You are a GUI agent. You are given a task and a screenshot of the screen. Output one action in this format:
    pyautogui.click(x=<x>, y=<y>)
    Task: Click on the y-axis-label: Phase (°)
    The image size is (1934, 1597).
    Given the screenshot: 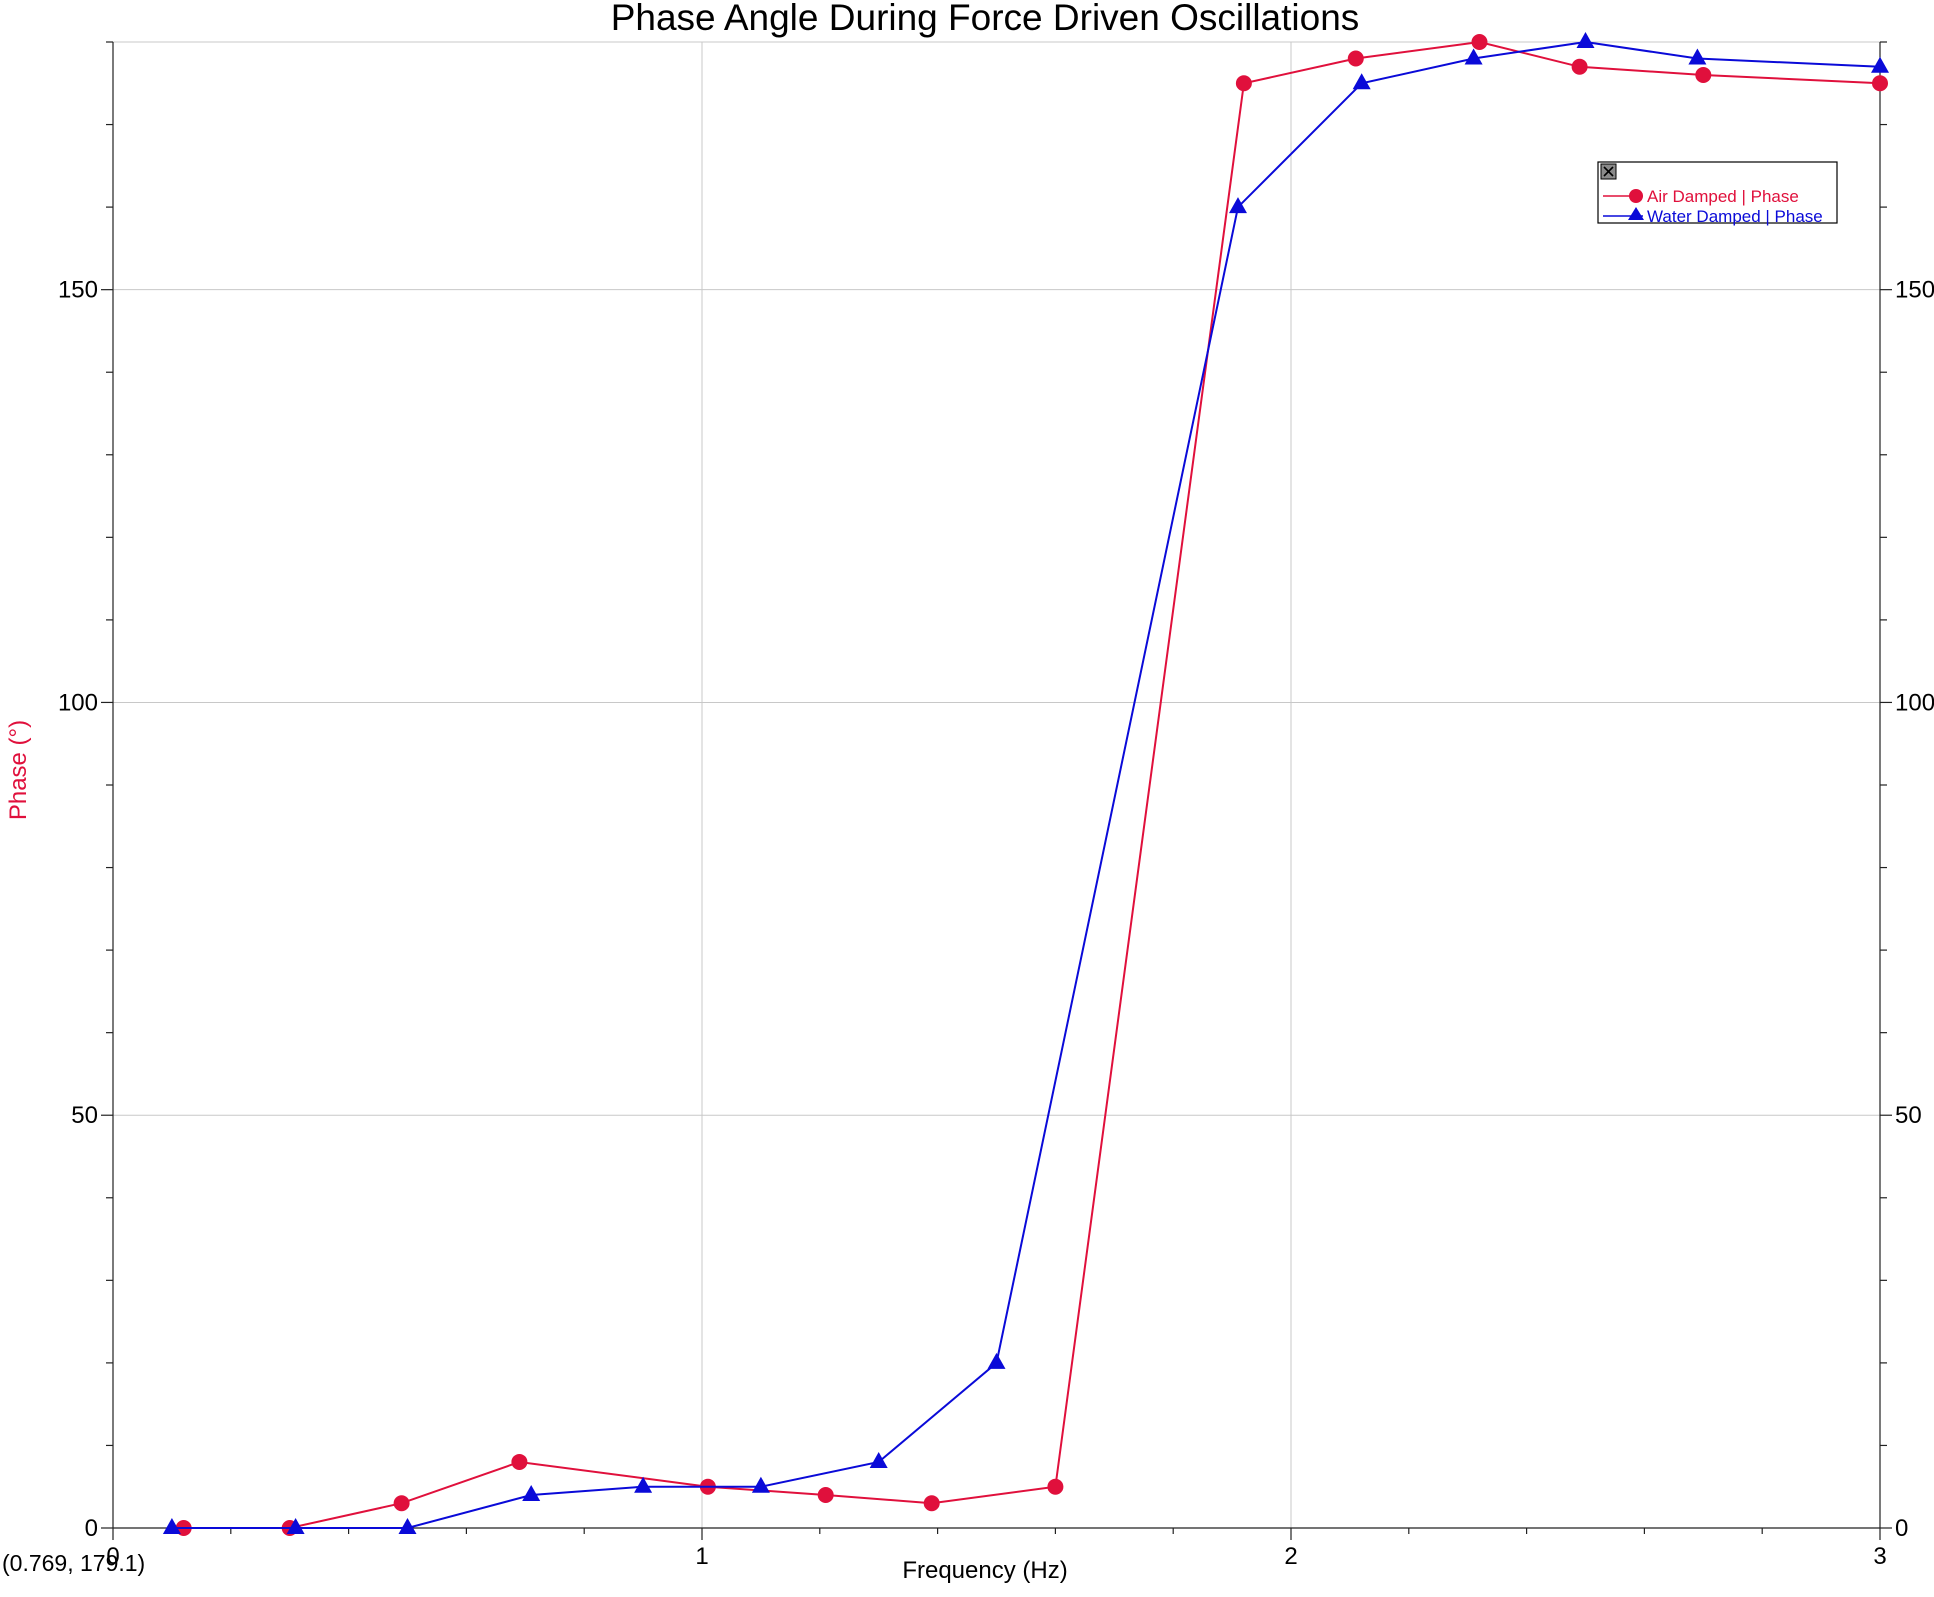 What is the action you would take?
    pyautogui.click(x=18, y=770)
    